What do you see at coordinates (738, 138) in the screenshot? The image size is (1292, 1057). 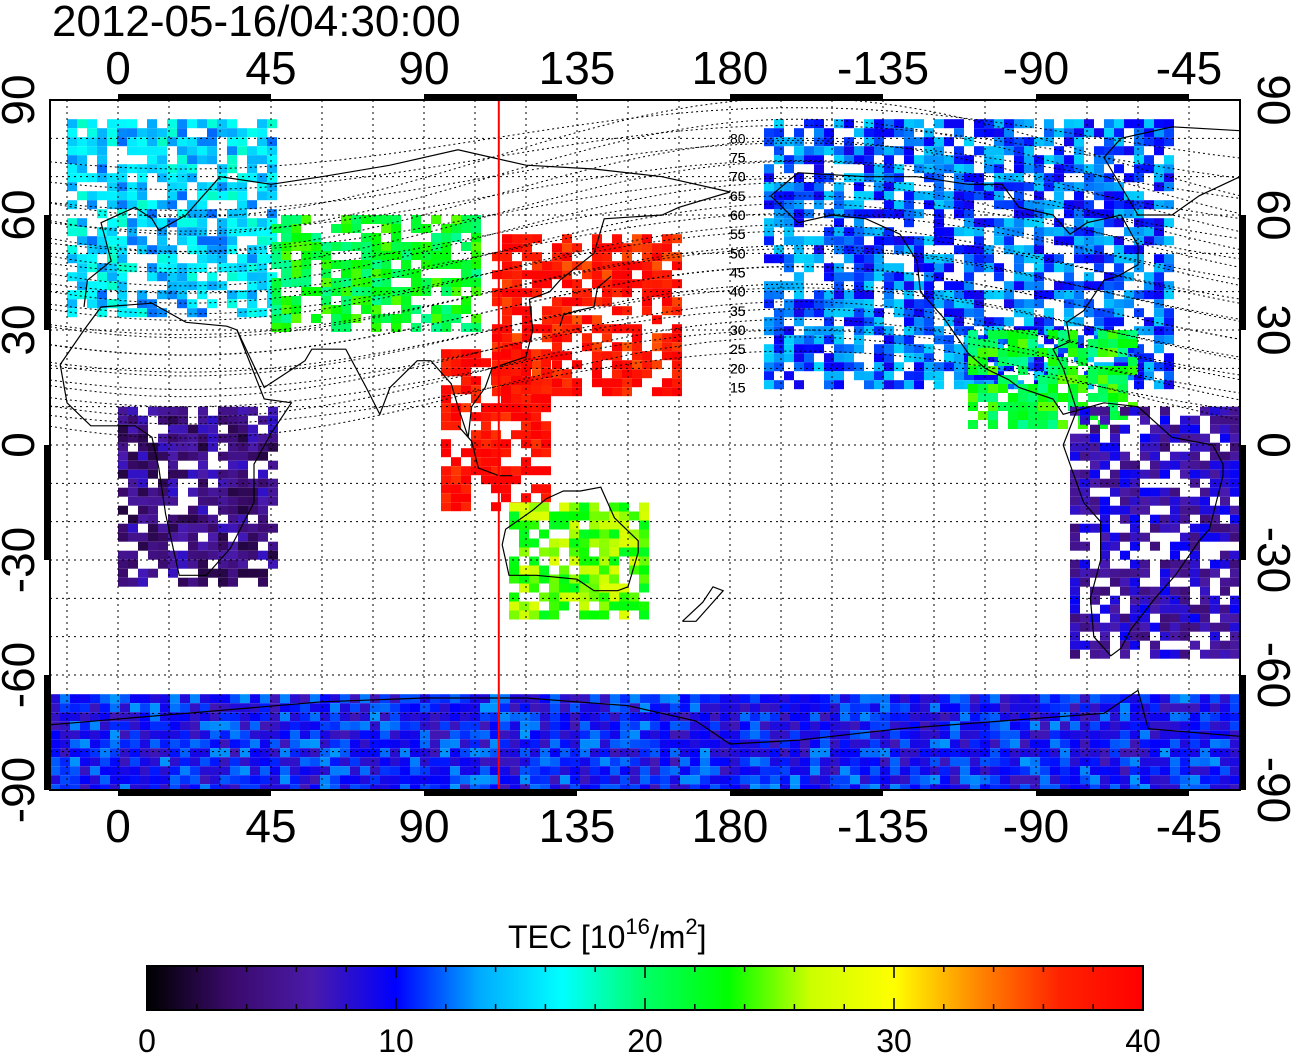 I see `magnetic-contour-label: 80` at bounding box center [738, 138].